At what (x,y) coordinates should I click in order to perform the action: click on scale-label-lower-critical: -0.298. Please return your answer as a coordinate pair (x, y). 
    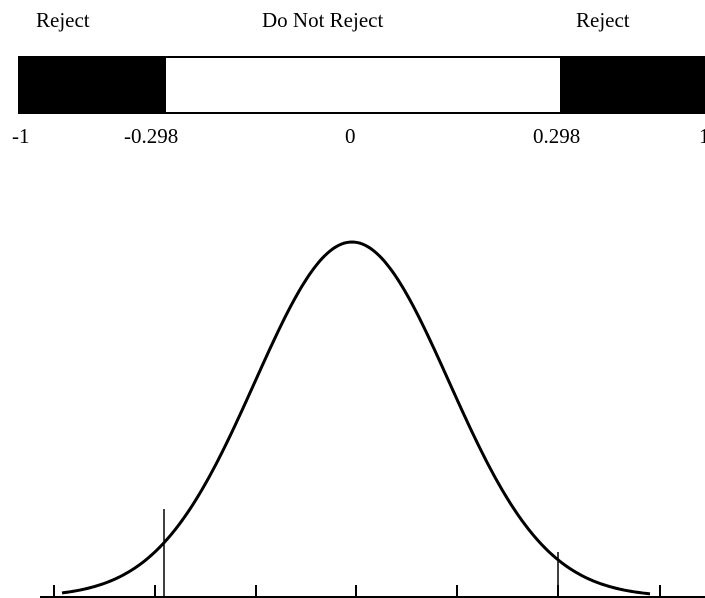
    Looking at the image, I should click on (151, 136).